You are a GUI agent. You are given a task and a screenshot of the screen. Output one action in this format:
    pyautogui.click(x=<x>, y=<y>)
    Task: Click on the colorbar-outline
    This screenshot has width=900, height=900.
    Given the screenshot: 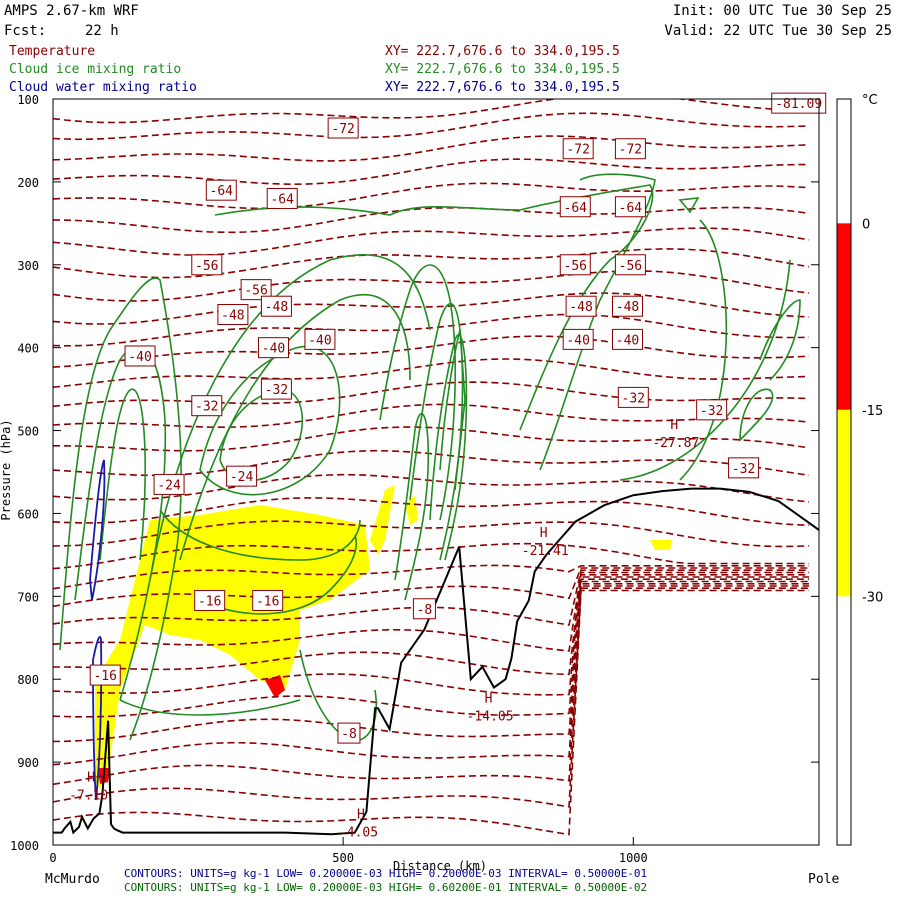 What is the action you would take?
    pyautogui.click(x=844, y=472)
    